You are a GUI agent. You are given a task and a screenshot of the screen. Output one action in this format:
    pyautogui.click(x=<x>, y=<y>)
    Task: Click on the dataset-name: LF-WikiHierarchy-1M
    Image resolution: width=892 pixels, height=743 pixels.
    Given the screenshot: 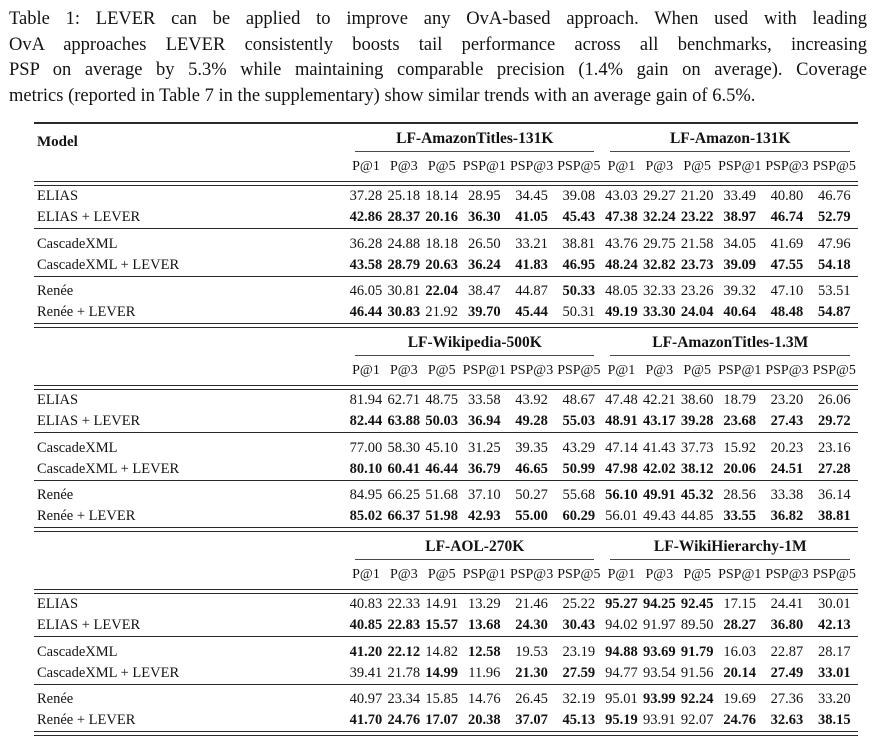 What is the action you would take?
    pyautogui.click(x=730, y=549)
    